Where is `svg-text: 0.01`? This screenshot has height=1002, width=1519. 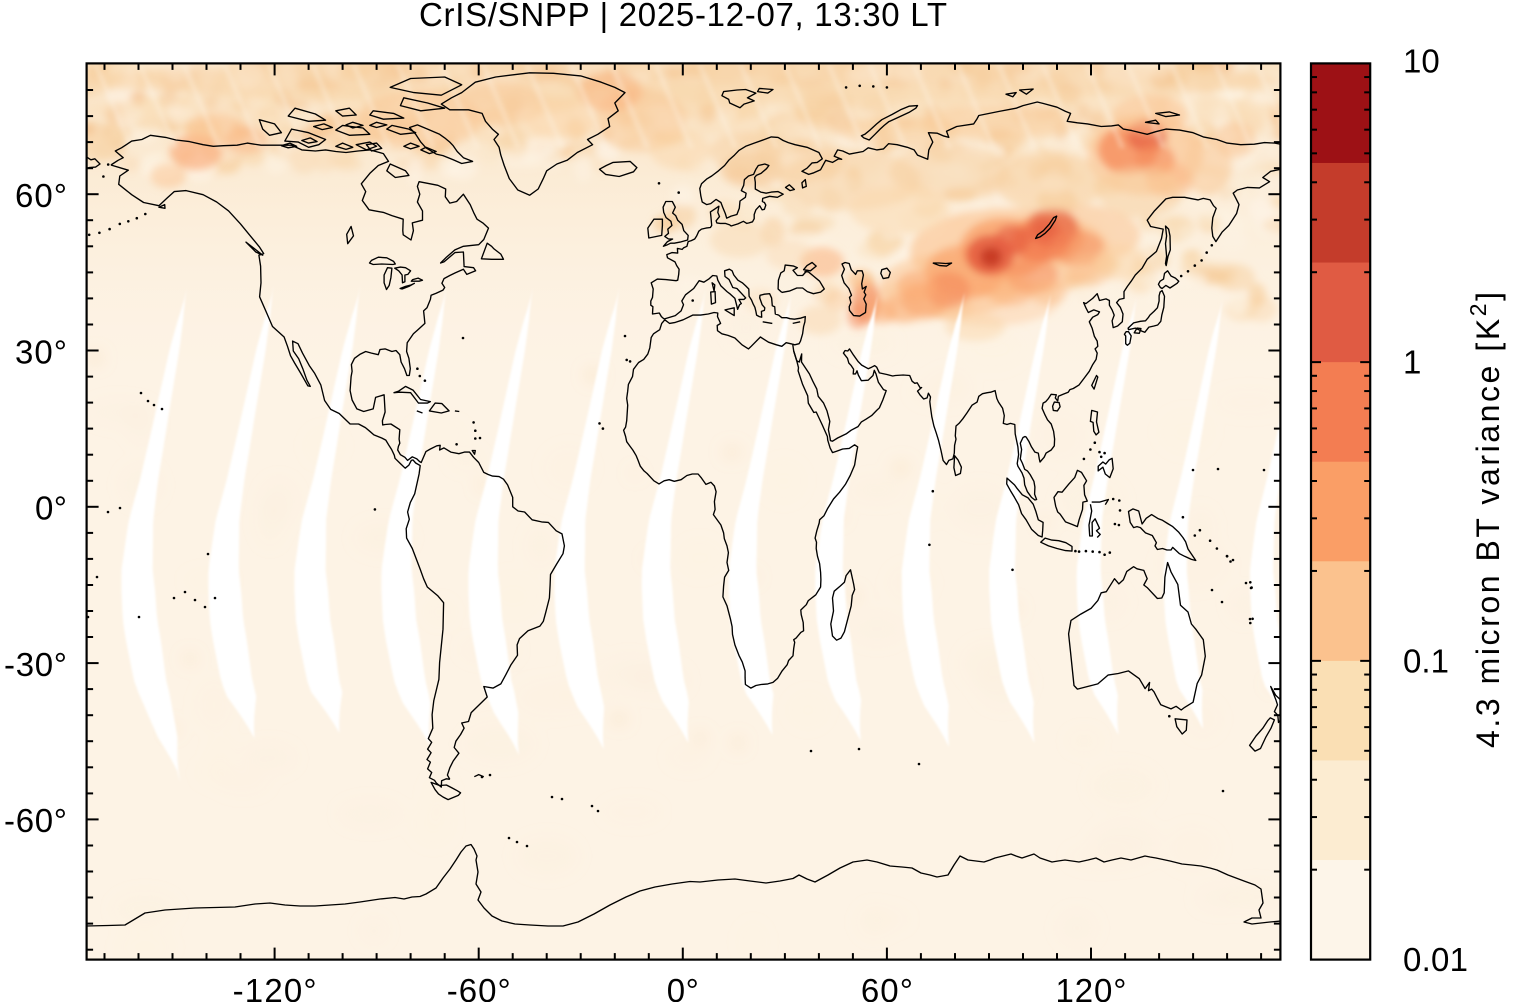
svg-text: 0.01 is located at coordinates (1435, 959).